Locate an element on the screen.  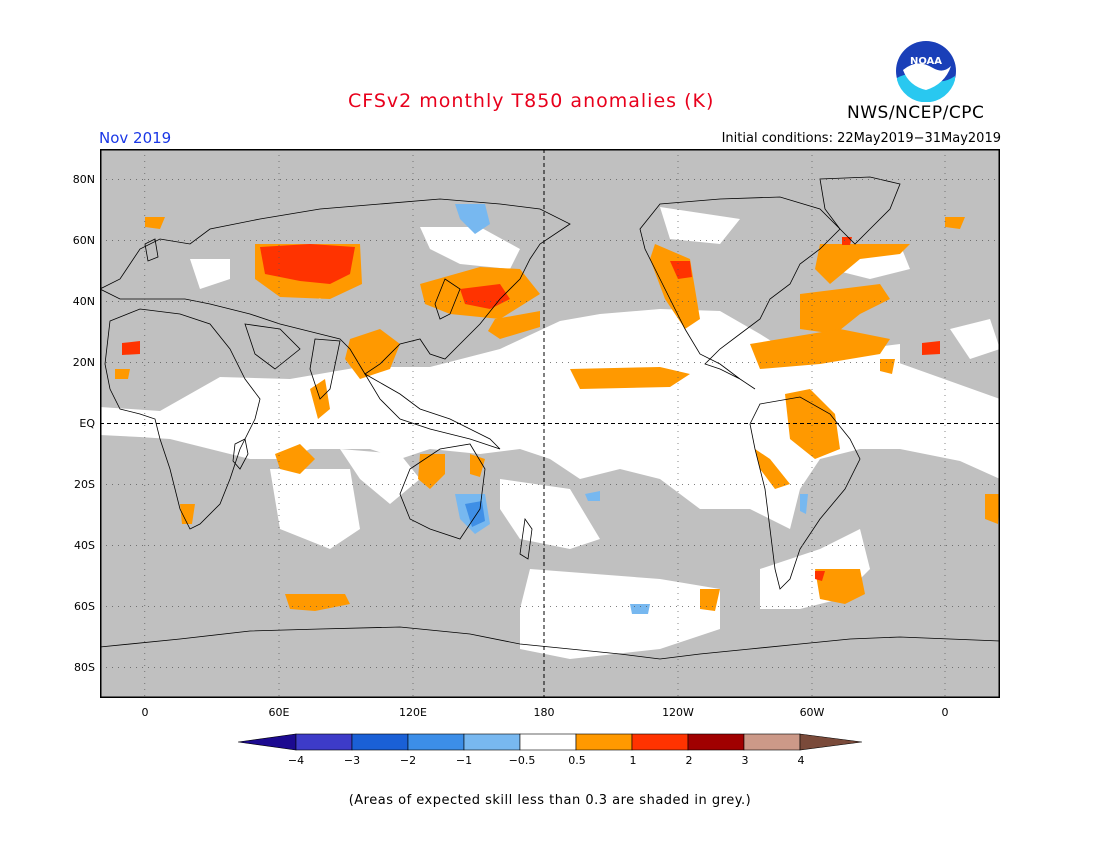
colorbar-label: −1 is located at coordinates (464, 760).